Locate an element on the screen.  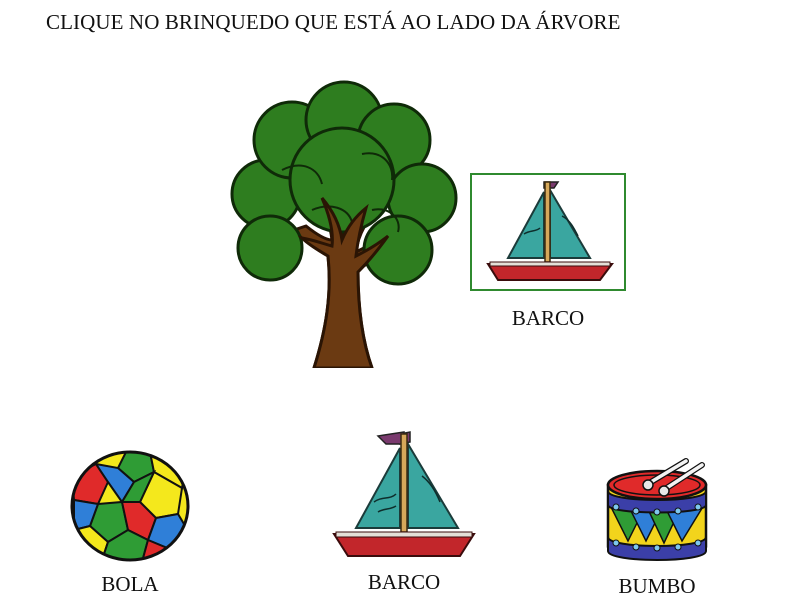
boat-option-label: BARCO is located at coordinates (404, 582).